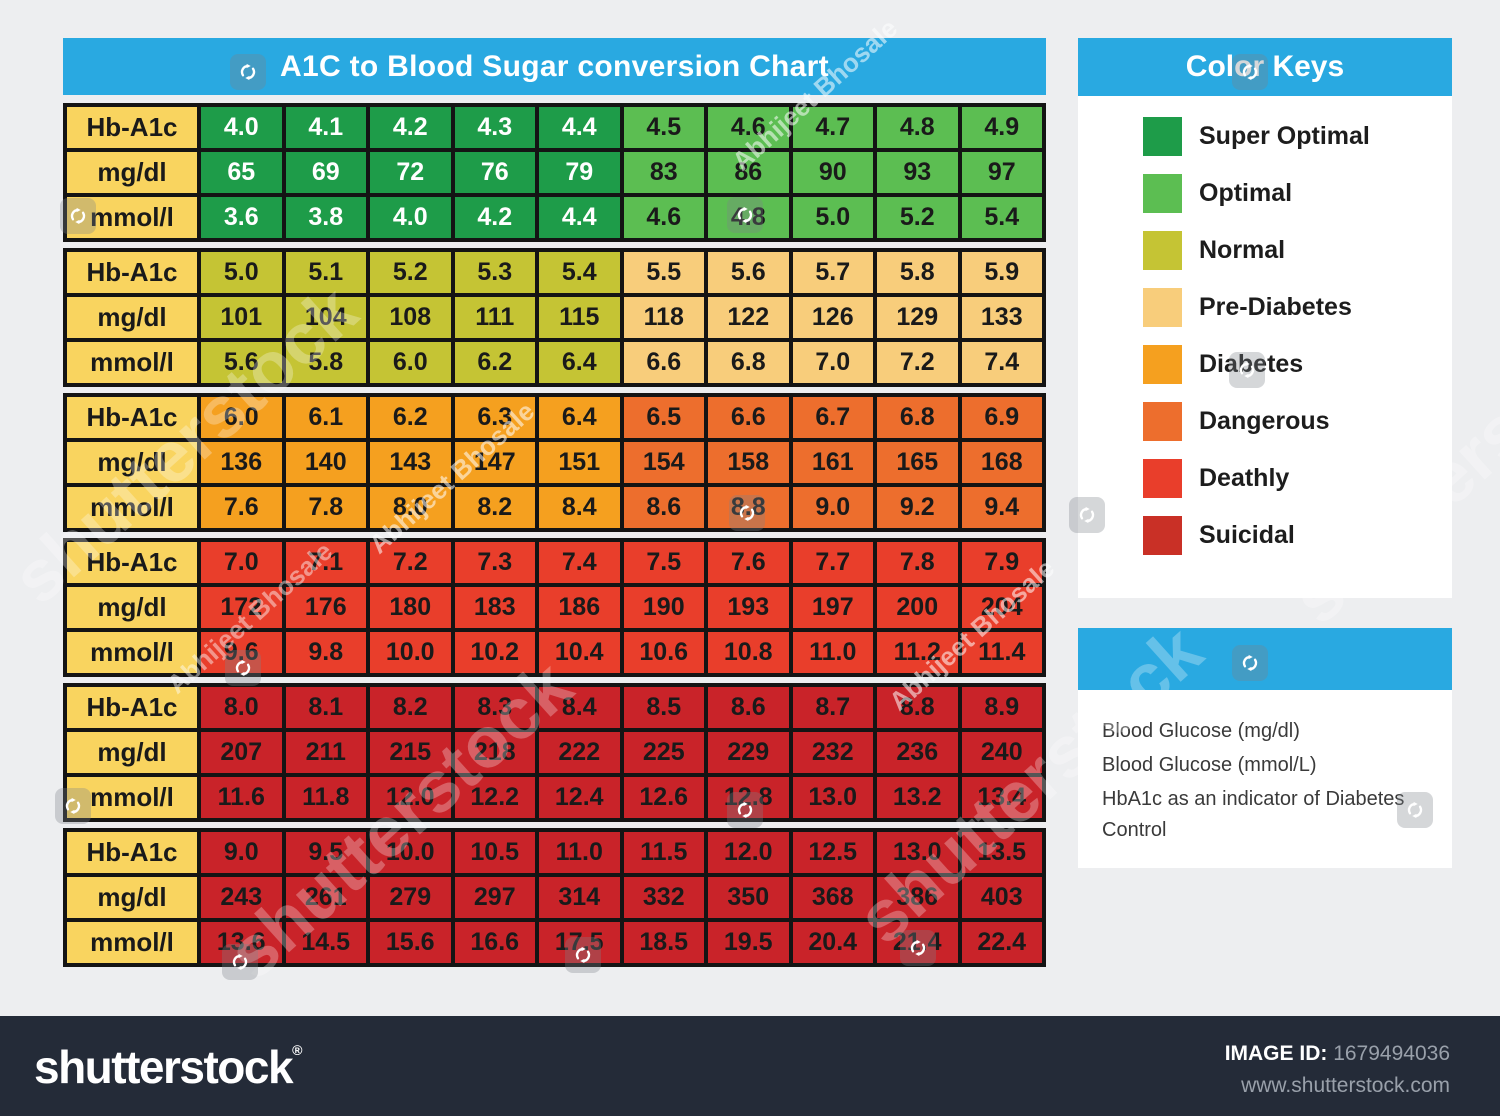 This screenshot has height=1116, width=1500. I want to click on table-cell: 104, so click(325, 317).